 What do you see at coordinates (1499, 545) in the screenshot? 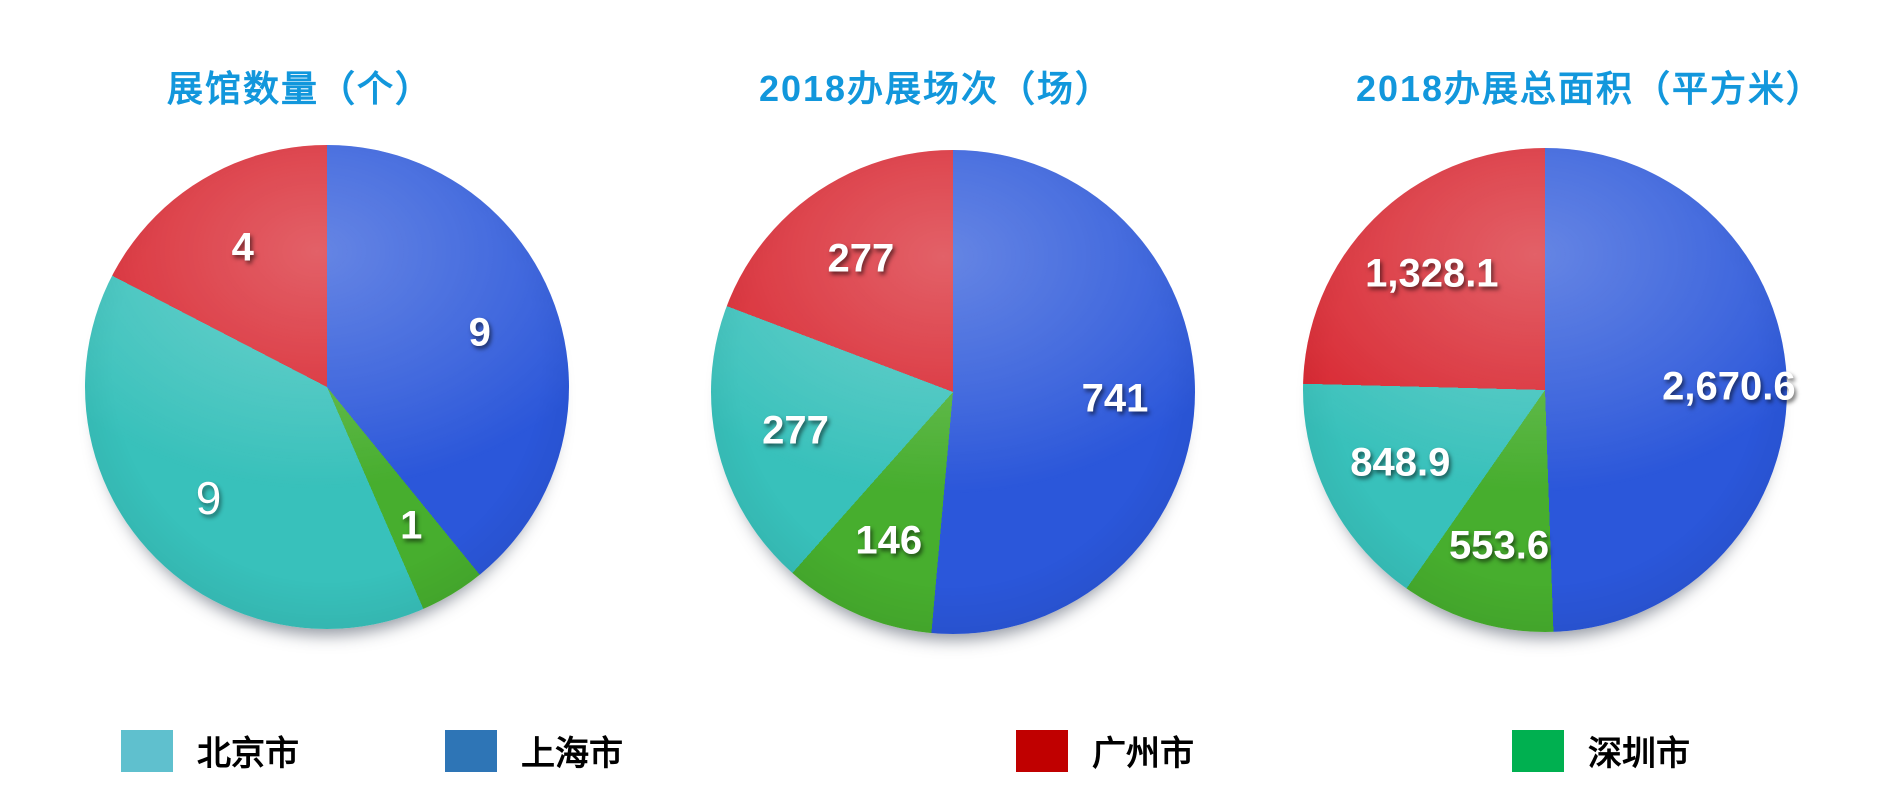
I see `pie-slice-label: 553.6` at bounding box center [1499, 545].